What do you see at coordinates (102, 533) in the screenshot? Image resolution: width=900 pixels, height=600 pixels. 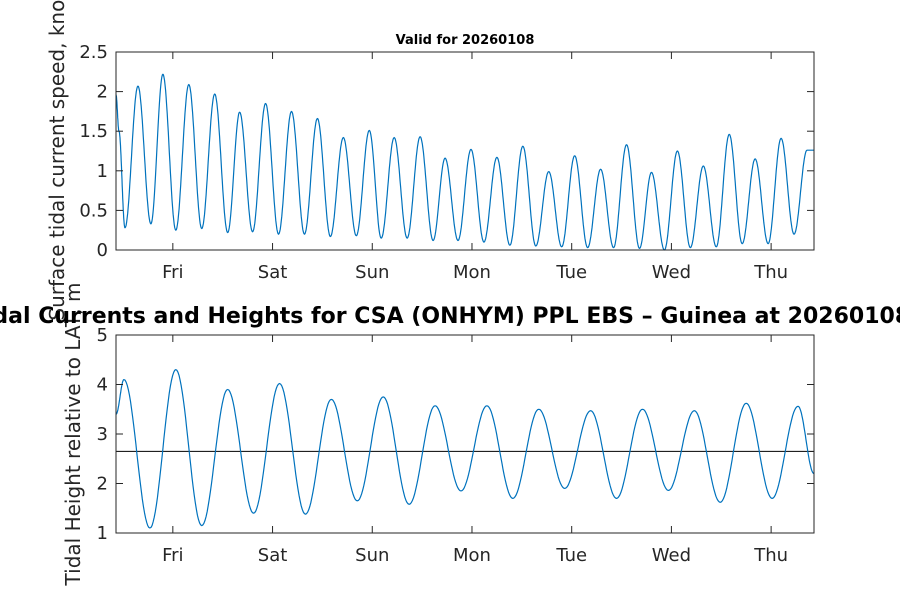 I see `tidal-height-y-tick-label: 1` at bounding box center [102, 533].